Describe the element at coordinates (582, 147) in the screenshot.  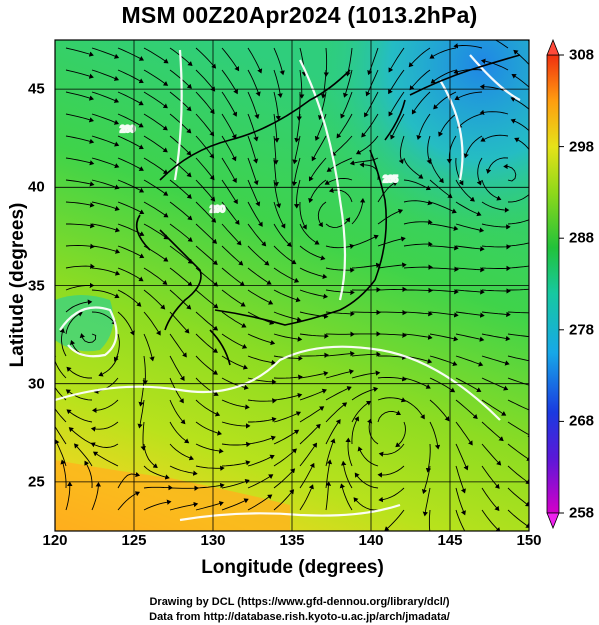
I see `colorbar-tick-label: 298` at that location.